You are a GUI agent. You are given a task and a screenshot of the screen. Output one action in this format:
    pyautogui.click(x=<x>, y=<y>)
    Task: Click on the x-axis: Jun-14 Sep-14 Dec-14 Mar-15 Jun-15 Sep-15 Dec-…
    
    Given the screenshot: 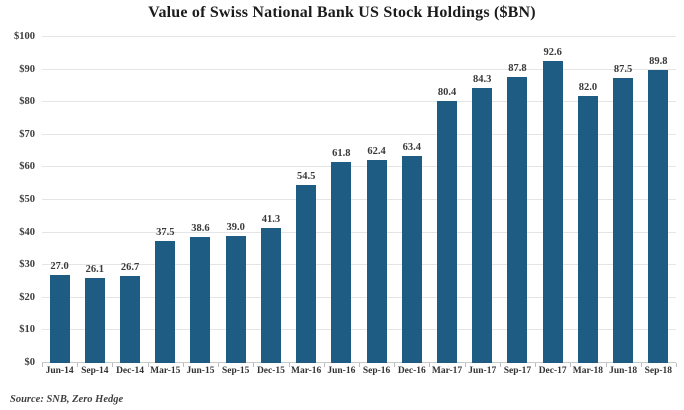 What is the action you would take?
    pyautogui.click(x=359, y=373)
    